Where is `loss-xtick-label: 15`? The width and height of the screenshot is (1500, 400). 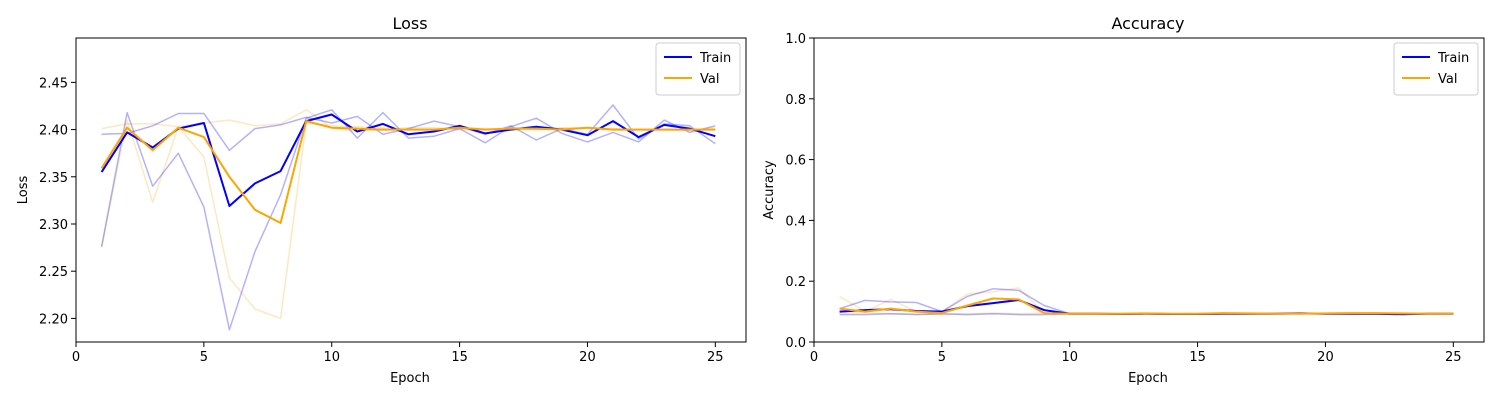 loss-xtick-label: 15 is located at coordinates (459, 357).